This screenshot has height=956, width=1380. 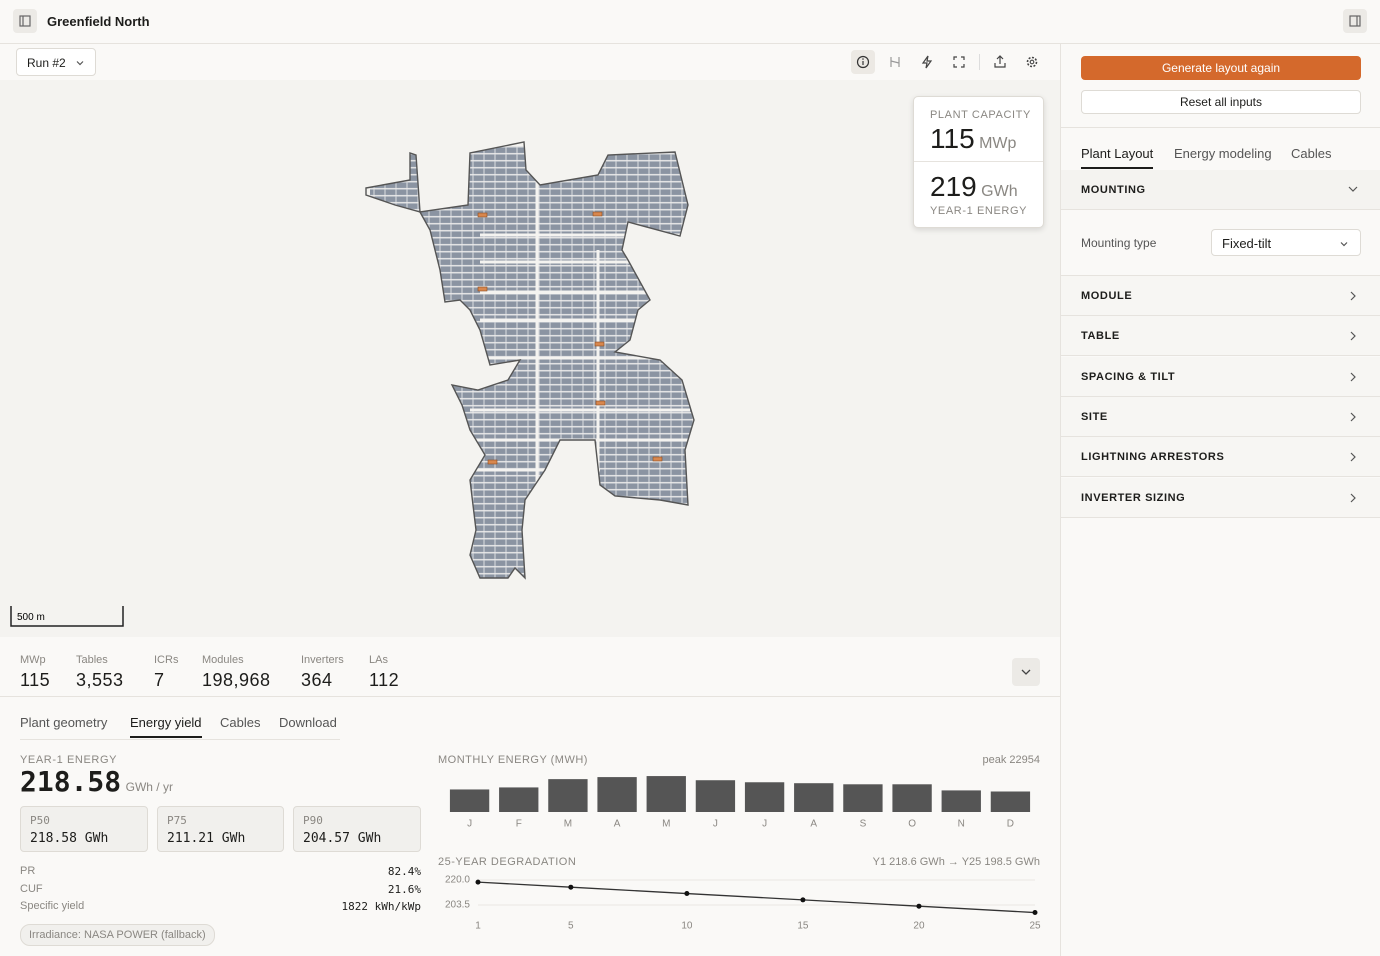 I want to click on section: SPACING & TILT, so click(x=1220, y=376).